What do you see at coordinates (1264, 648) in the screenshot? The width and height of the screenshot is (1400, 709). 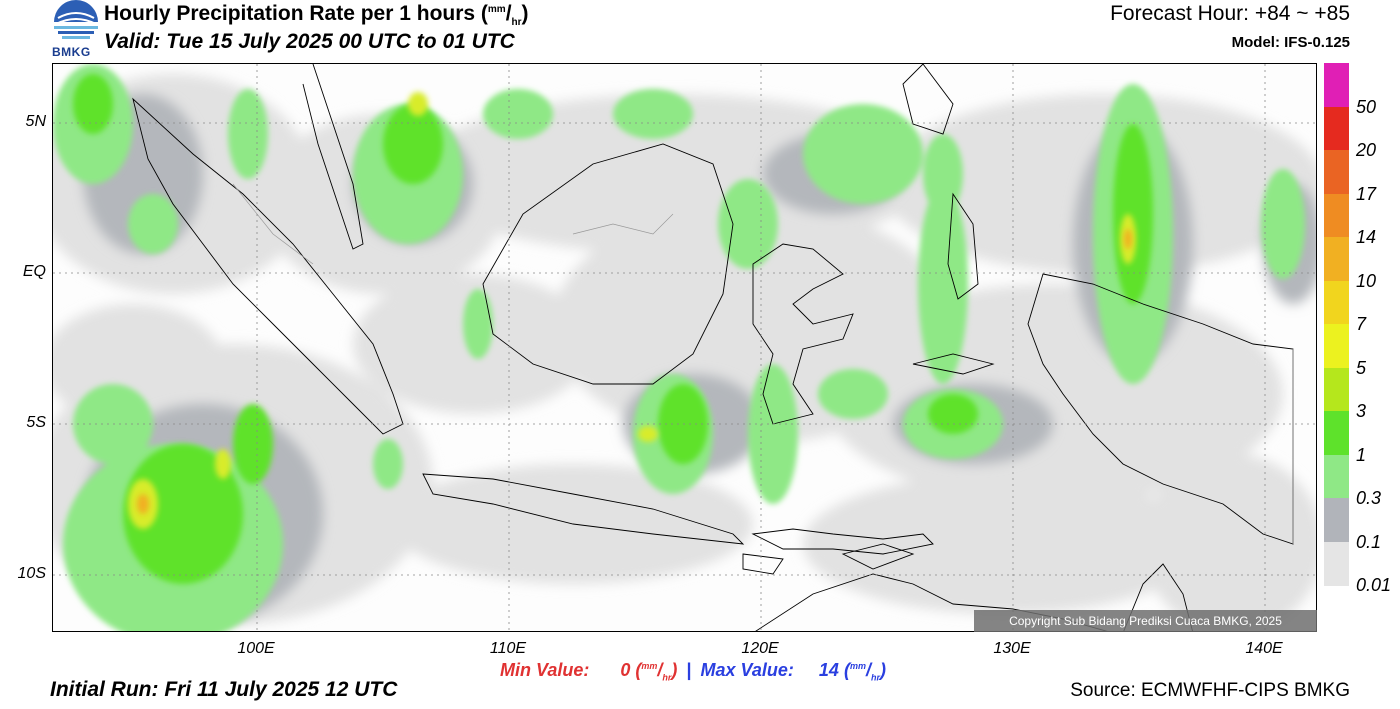 I see `lon-label-140e: 140E` at bounding box center [1264, 648].